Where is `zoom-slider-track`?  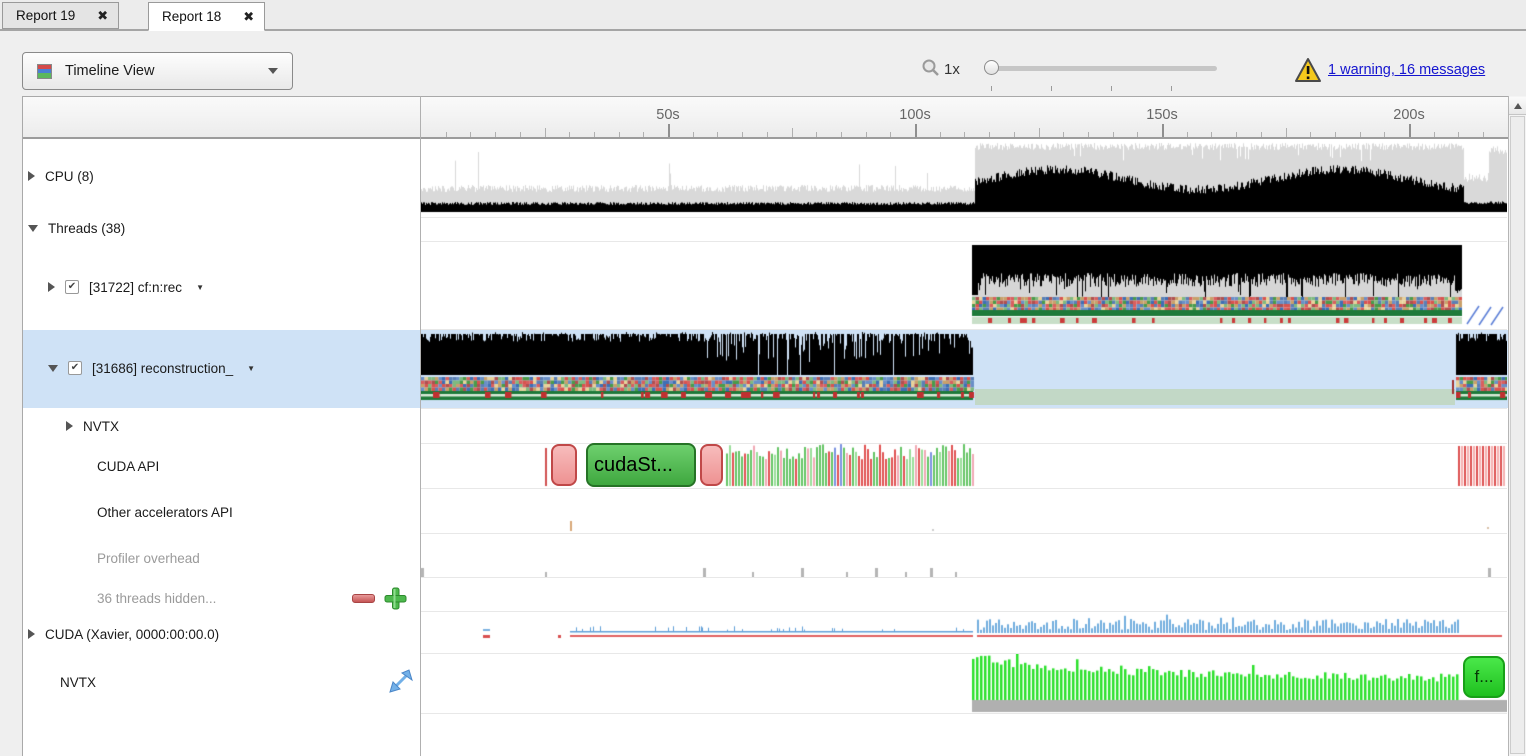 zoom-slider-track is located at coordinates (1101, 68).